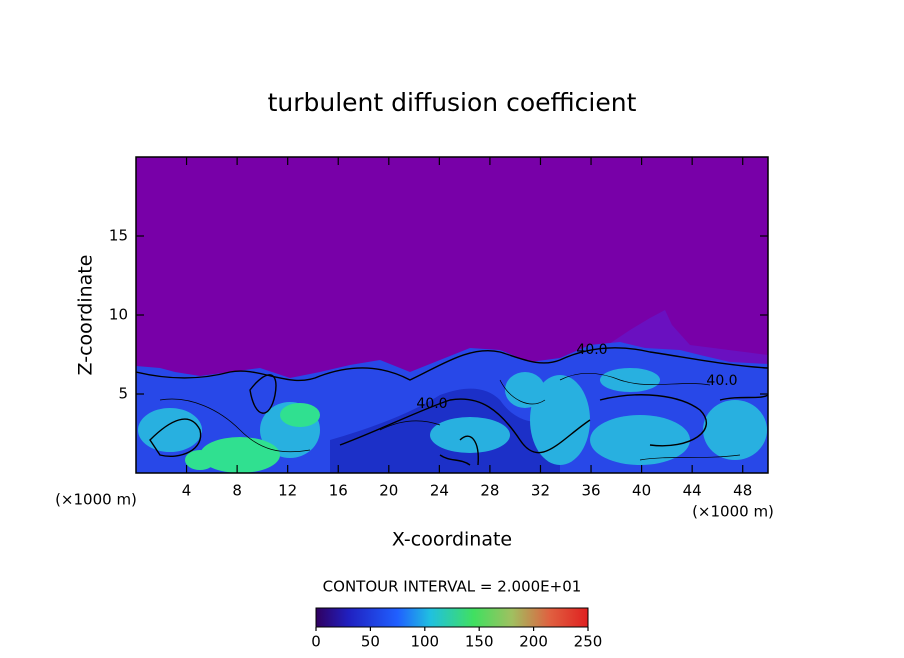  Describe the element at coordinates (489, 491) in the screenshot. I see `x-tick-label: 28` at that location.